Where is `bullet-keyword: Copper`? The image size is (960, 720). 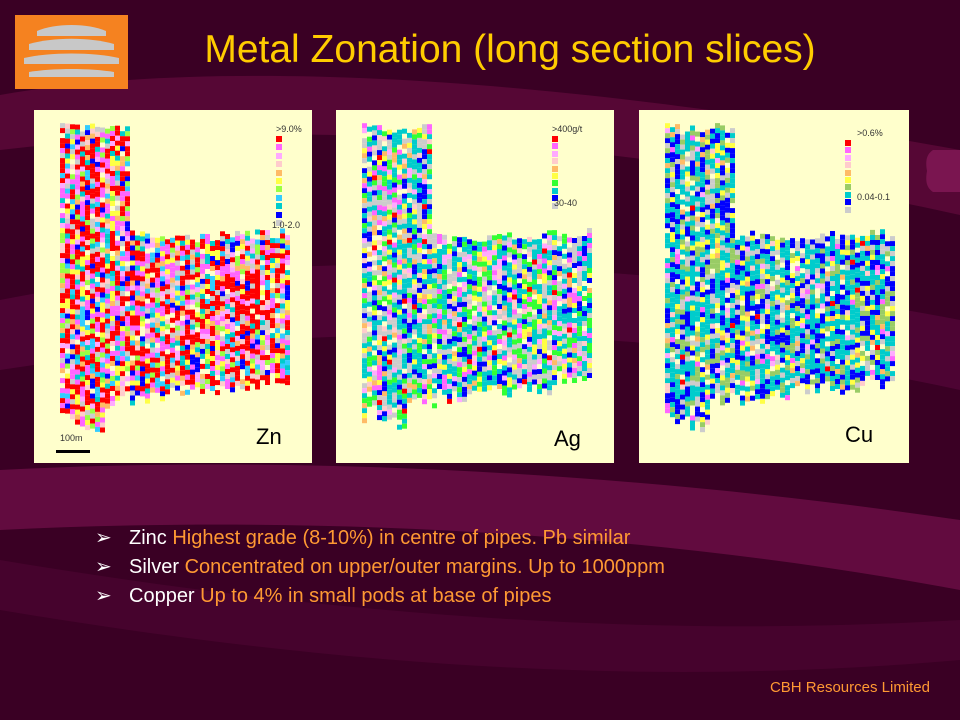 bullet-keyword: Copper is located at coordinates (162, 596).